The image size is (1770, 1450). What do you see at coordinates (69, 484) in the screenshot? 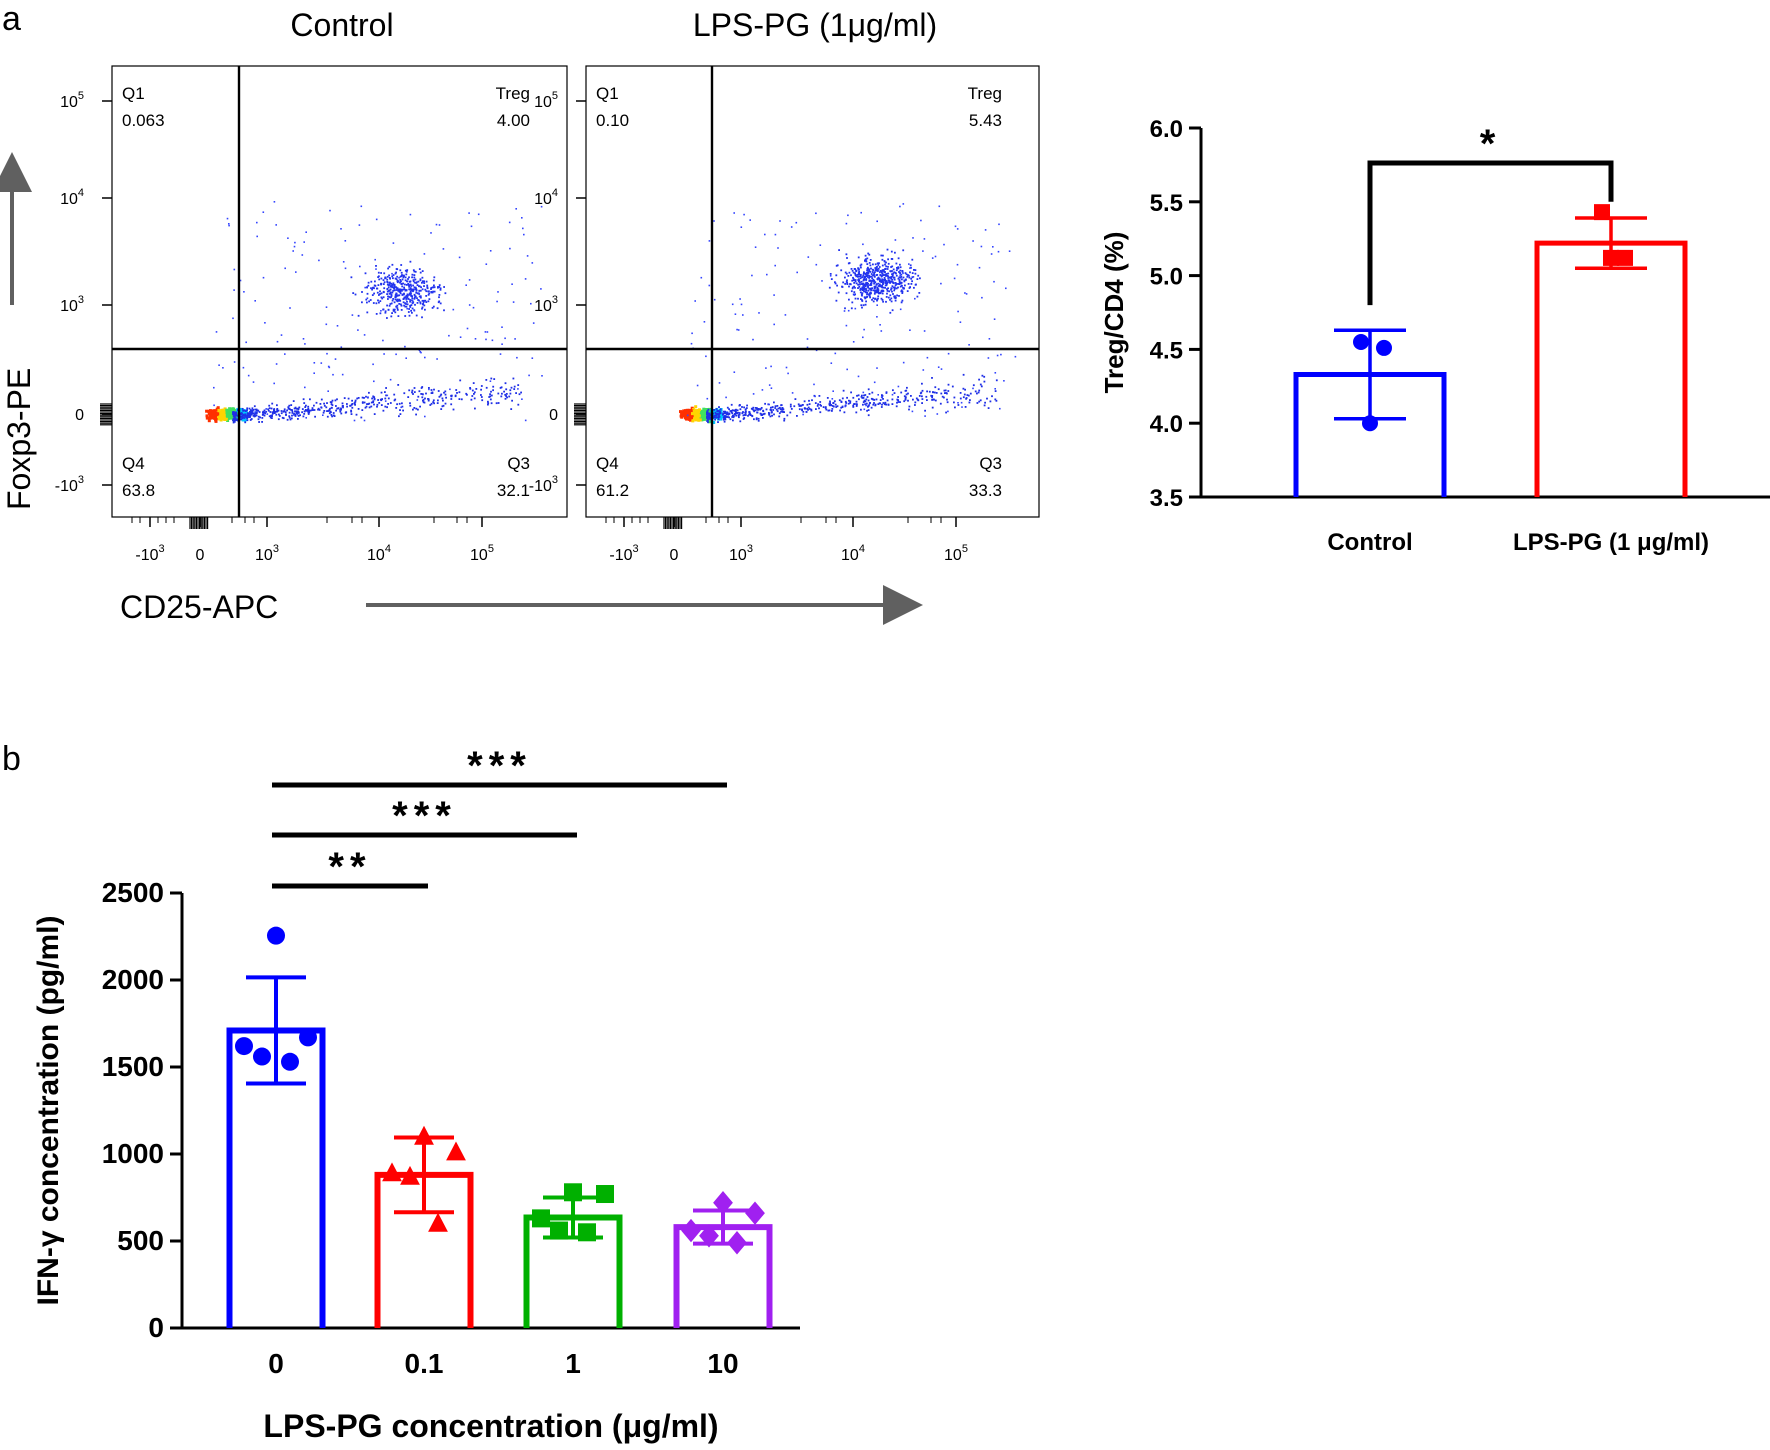
I see `flow-y-tick-label: -103` at bounding box center [69, 484].